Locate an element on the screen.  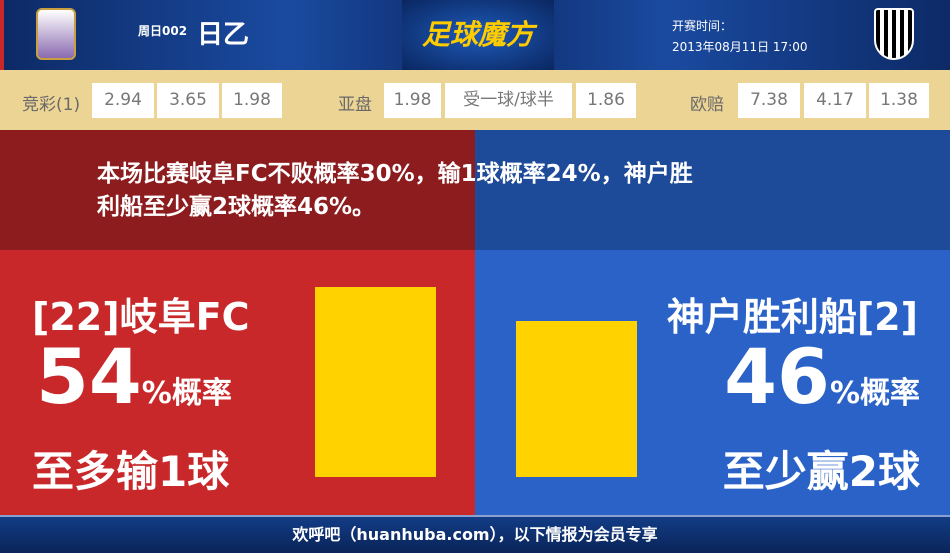
away-percent: 46%概率 is located at coordinates (822, 376).